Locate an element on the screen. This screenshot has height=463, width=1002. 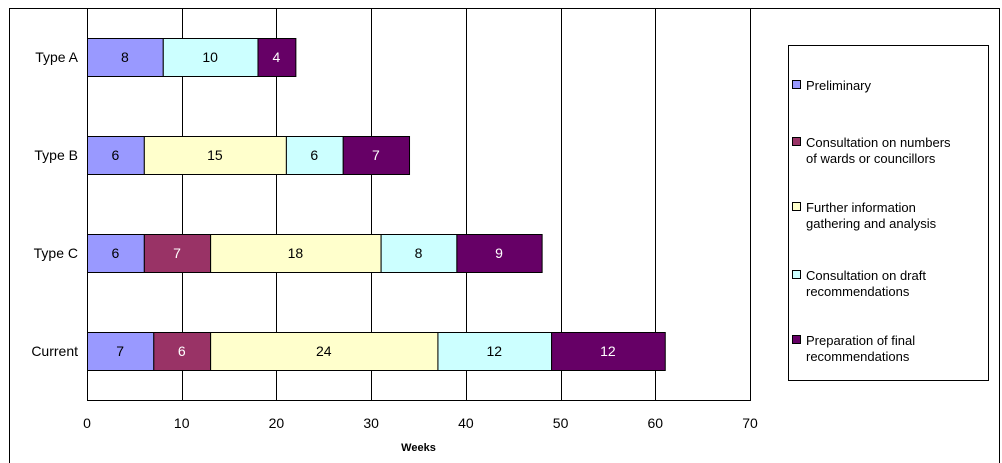
legend-swatch-further-information-gathering-and-analysis is located at coordinates (796, 206).